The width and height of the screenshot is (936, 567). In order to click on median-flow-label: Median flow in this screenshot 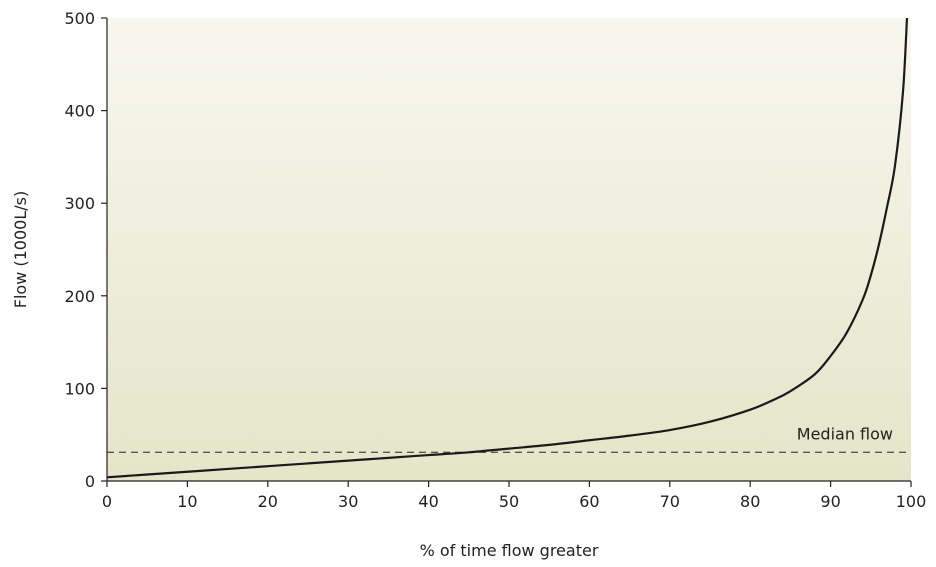, I will do `click(845, 433)`.